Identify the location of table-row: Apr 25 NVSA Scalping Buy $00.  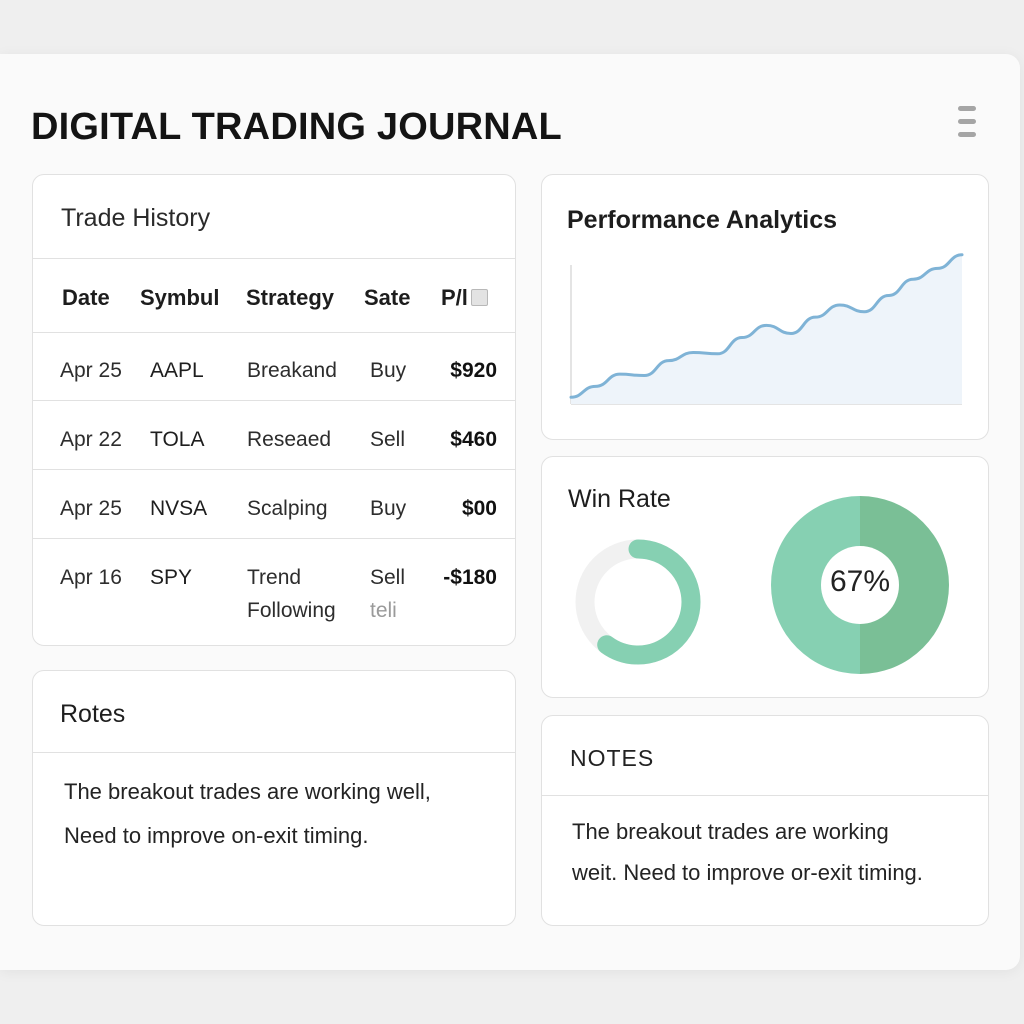
(274, 504).